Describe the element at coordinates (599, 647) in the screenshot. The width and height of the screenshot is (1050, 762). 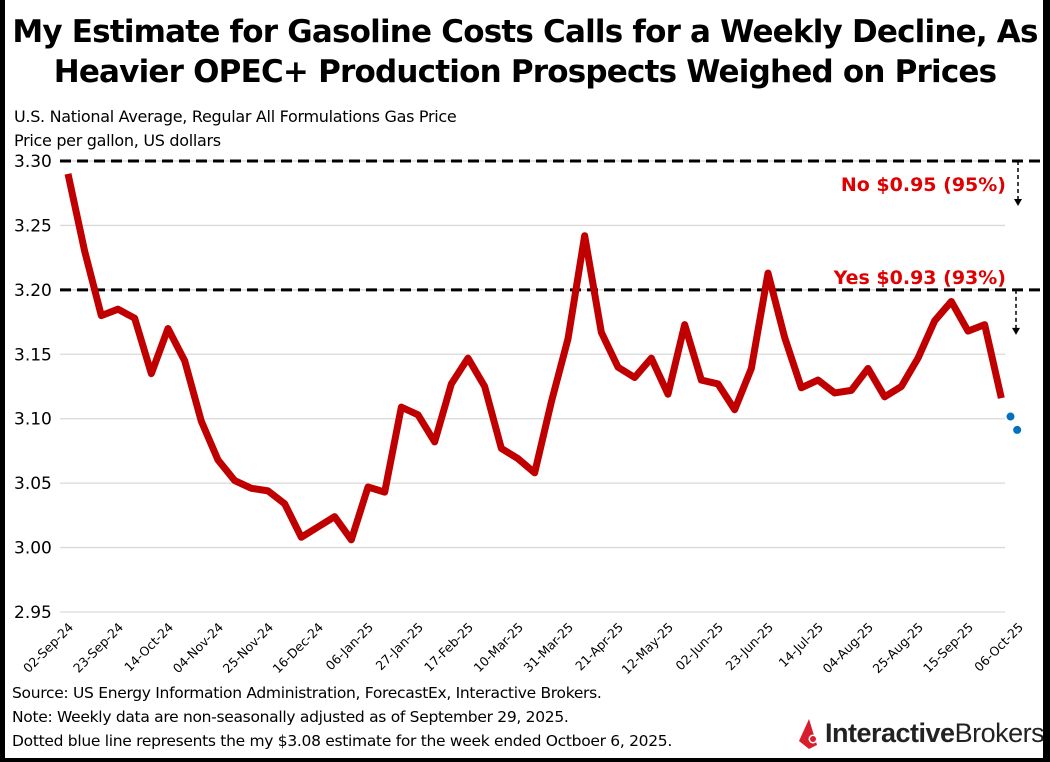
I see `x-tick-label: 21-Apr-25` at that location.